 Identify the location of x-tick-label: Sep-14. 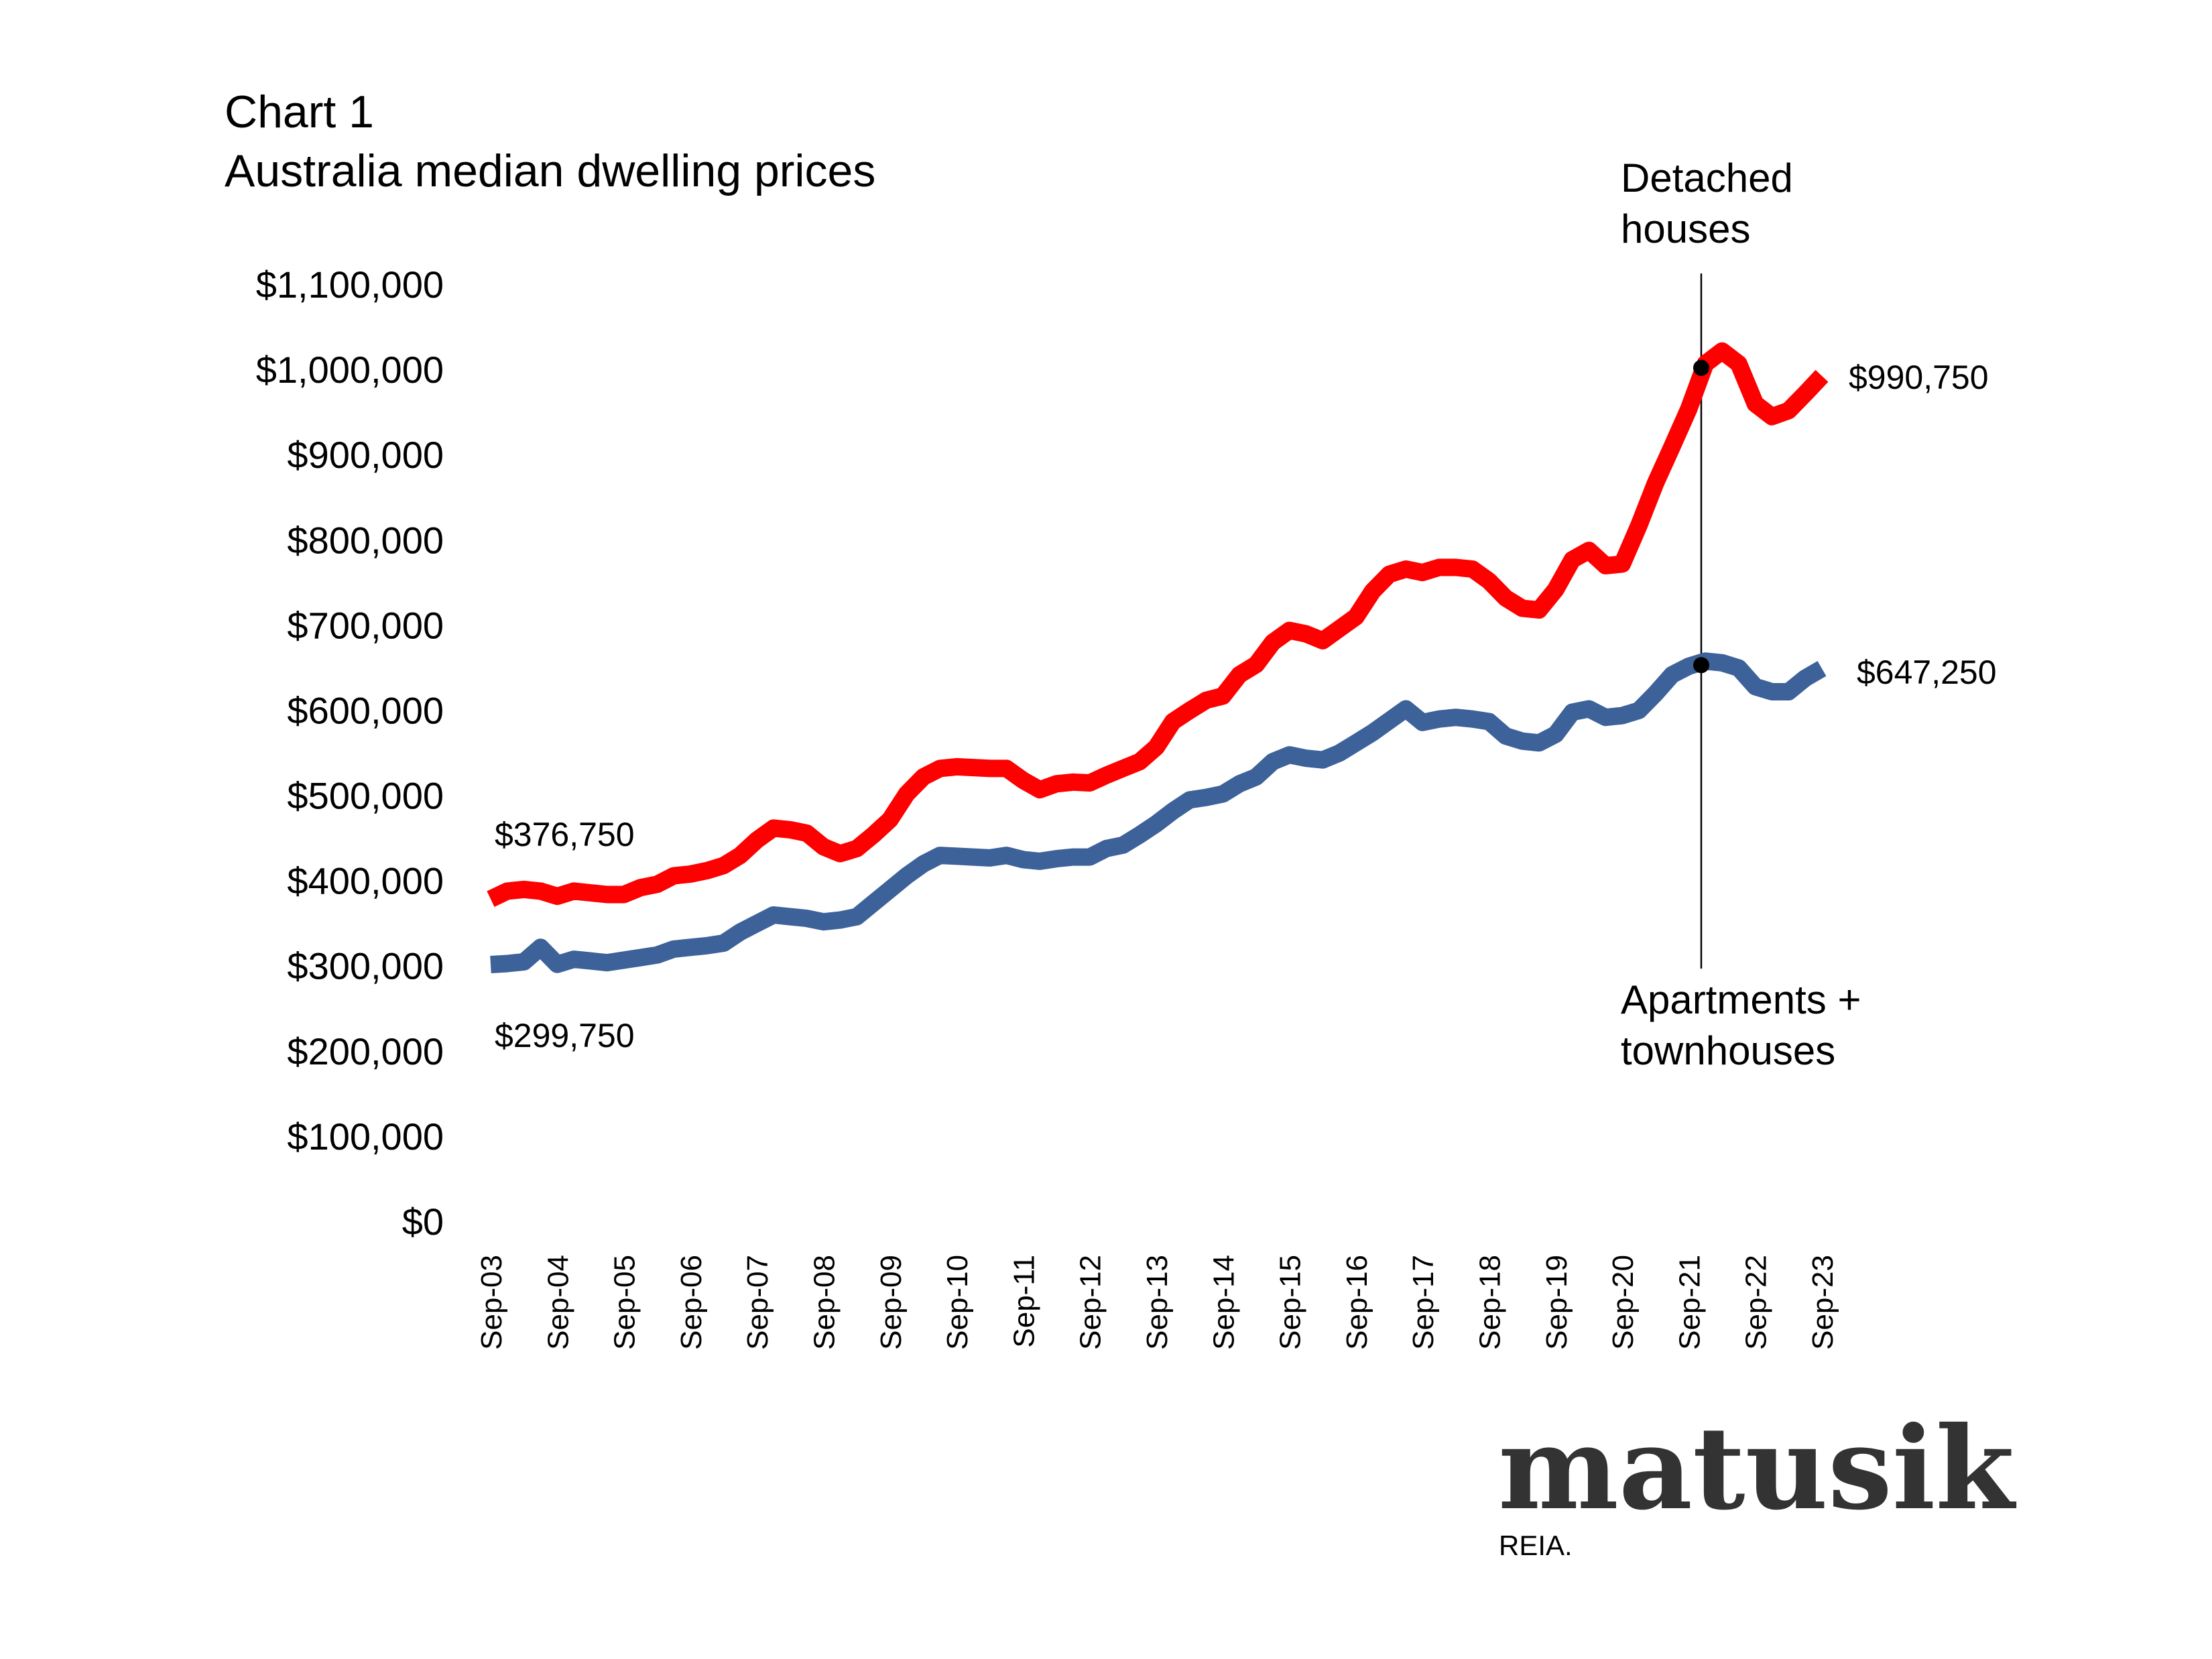
(1223, 1302).